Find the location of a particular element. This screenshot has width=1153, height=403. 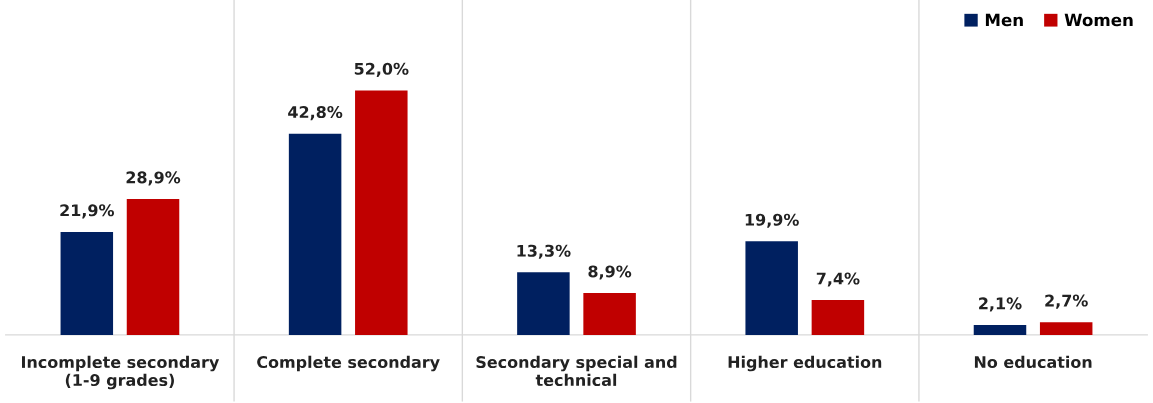

data-label: 8,9% is located at coordinates (610, 272).